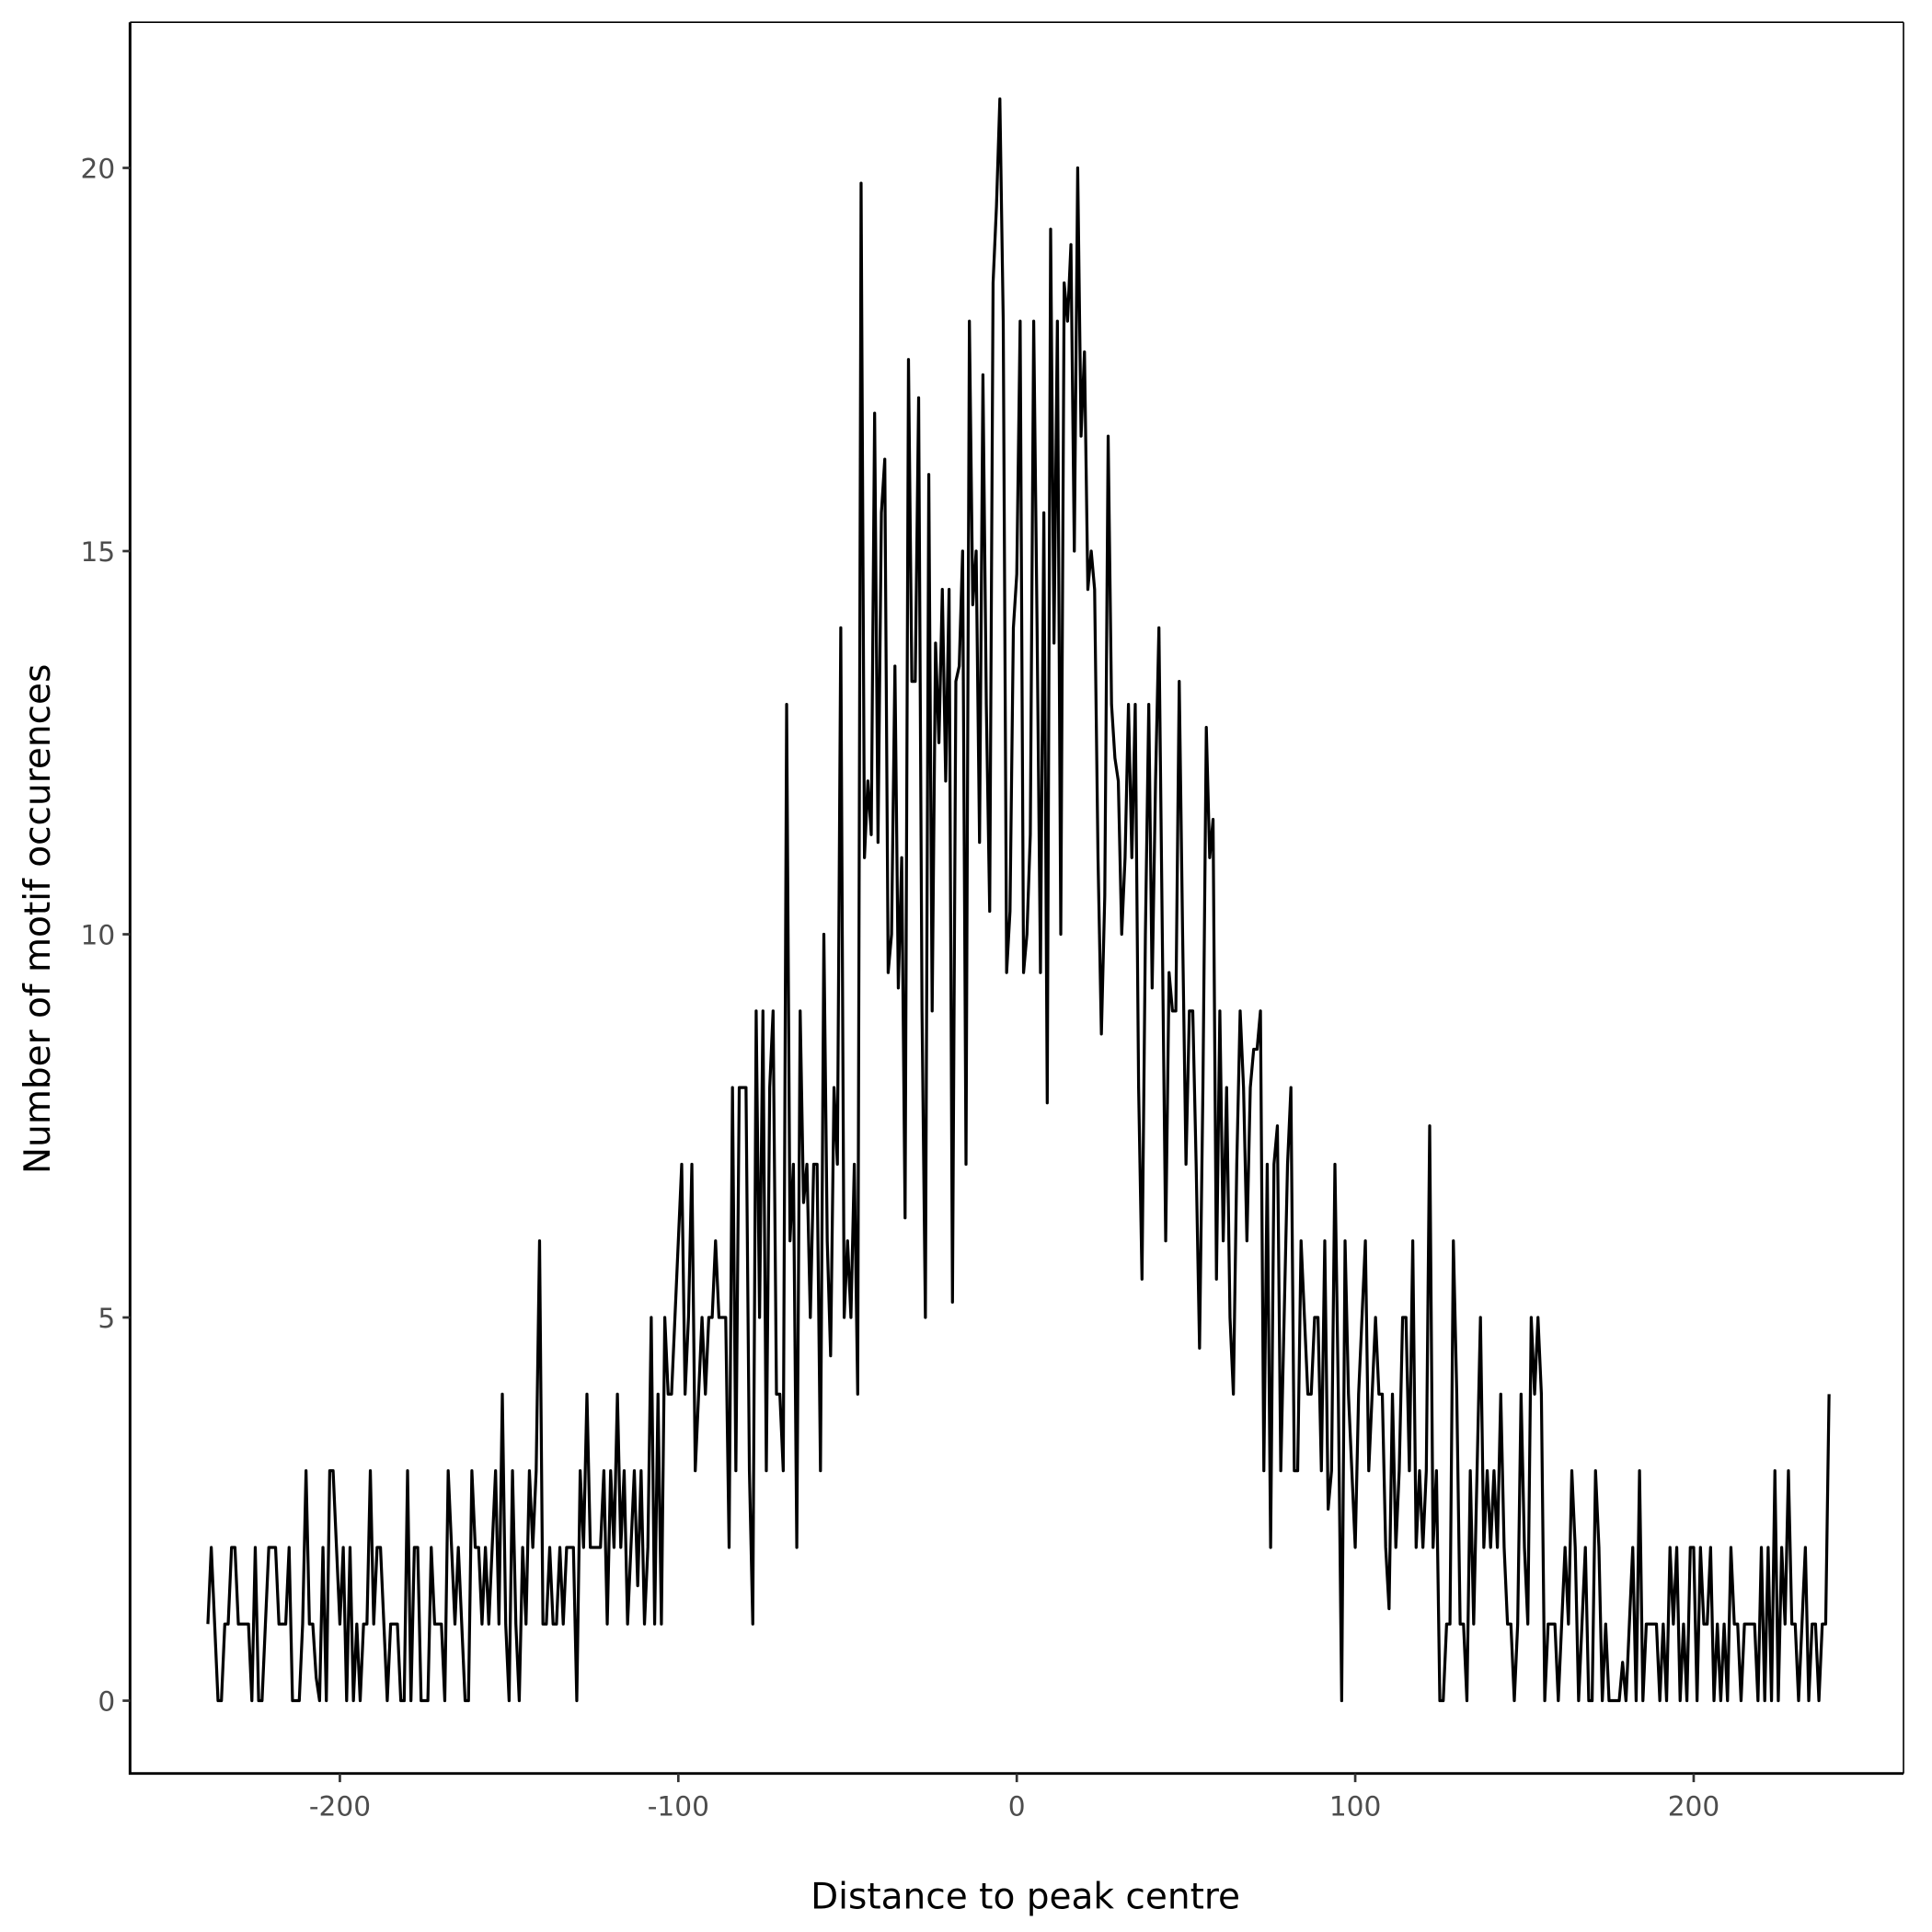 The width and height of the screenshot is (1932, 1932). Describe the element at coordinates (340, 1806) in the screenshot. I see `x-tick-label: -200` at that location.